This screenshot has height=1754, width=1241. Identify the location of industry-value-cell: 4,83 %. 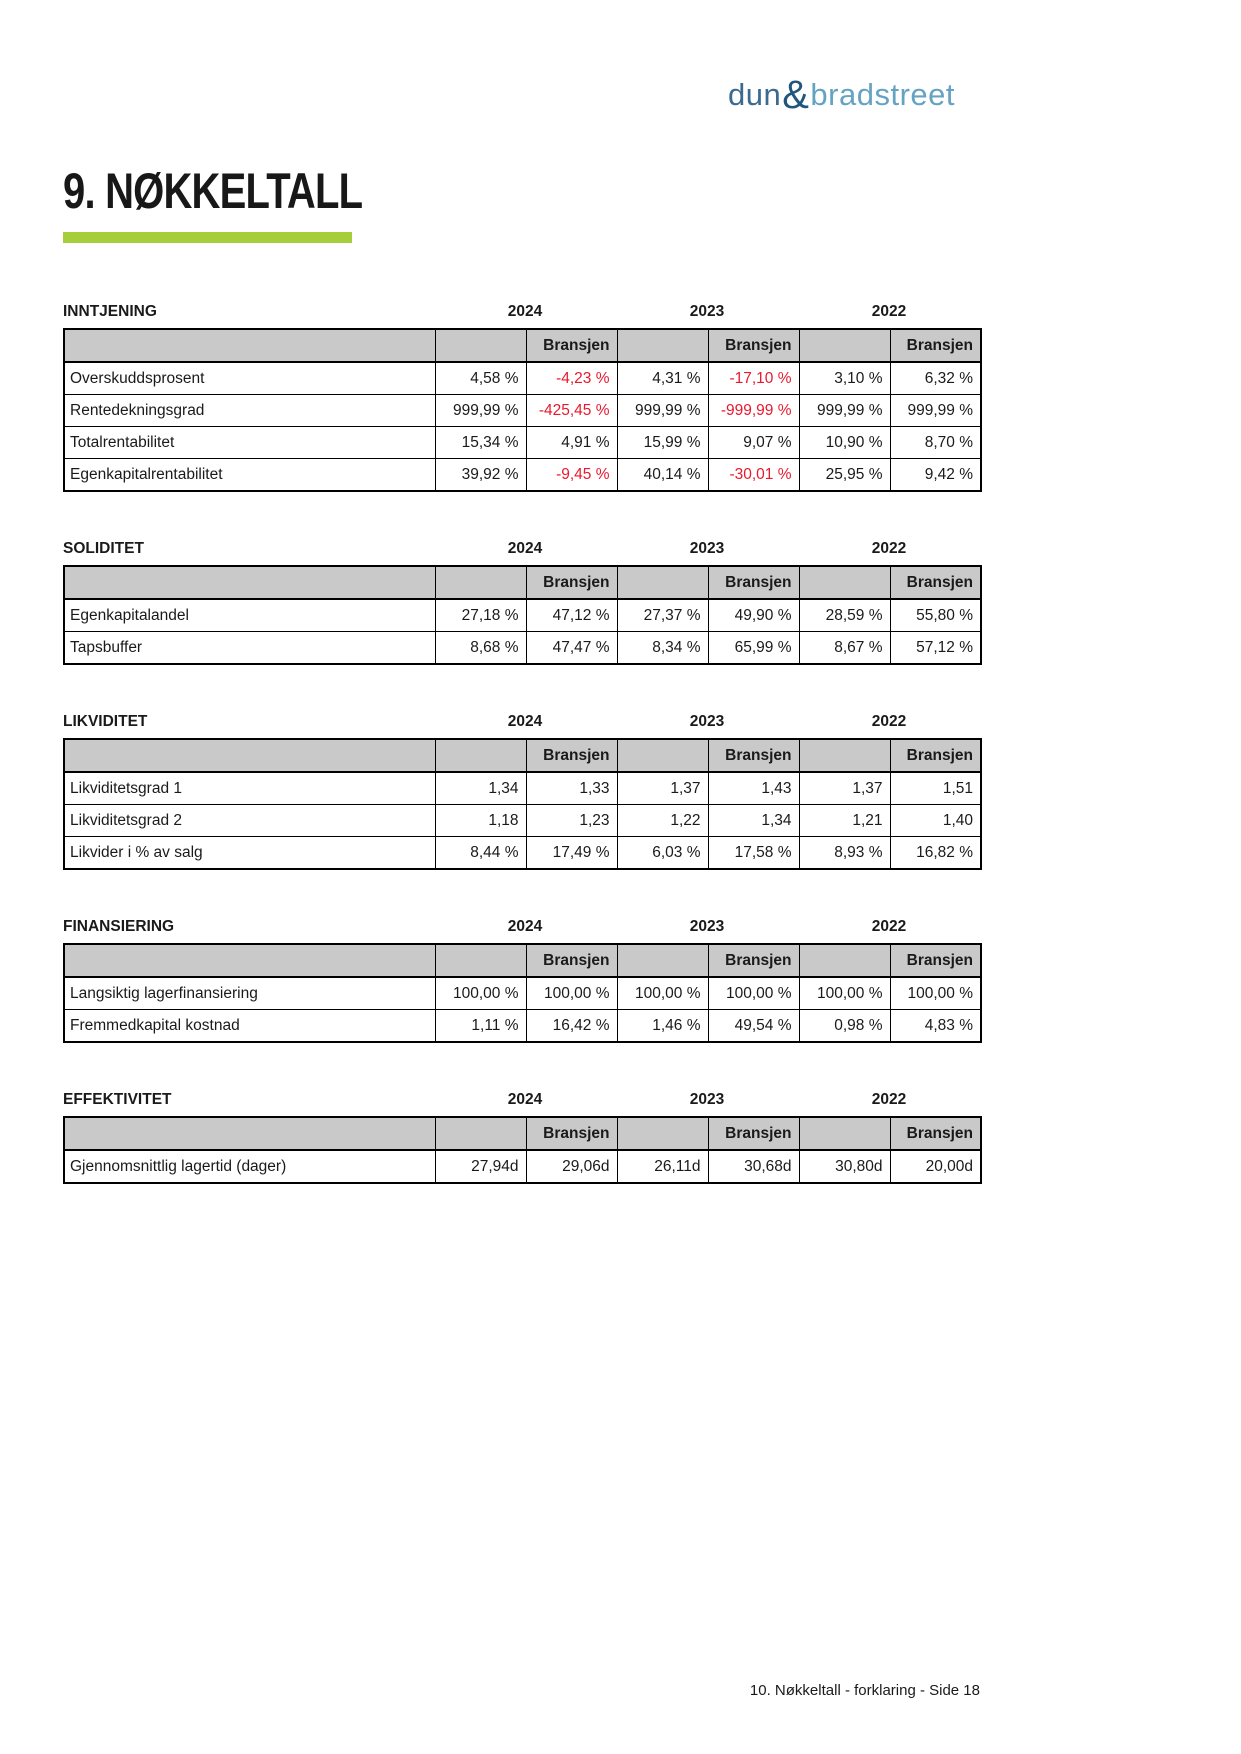
(935, 1026).